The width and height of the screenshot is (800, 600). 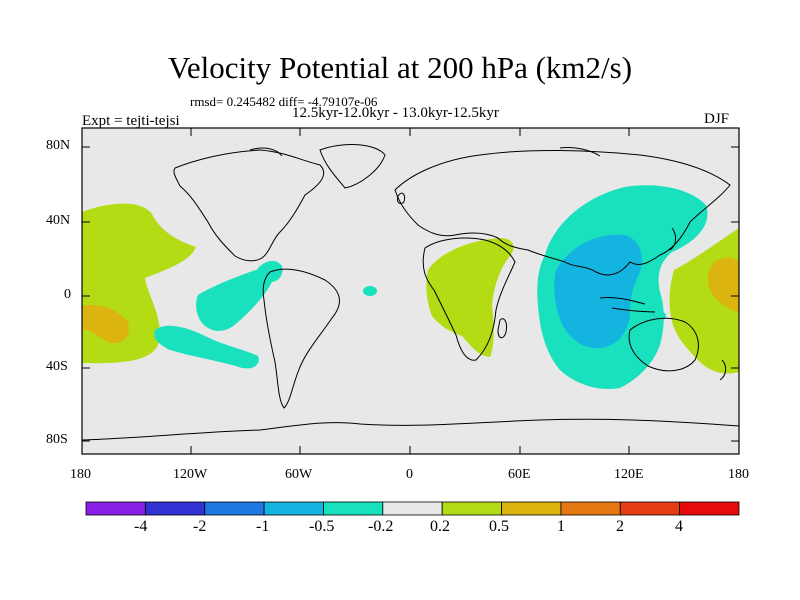 I want to click on positive-core-west-pacific, so click(x=723, y=284).